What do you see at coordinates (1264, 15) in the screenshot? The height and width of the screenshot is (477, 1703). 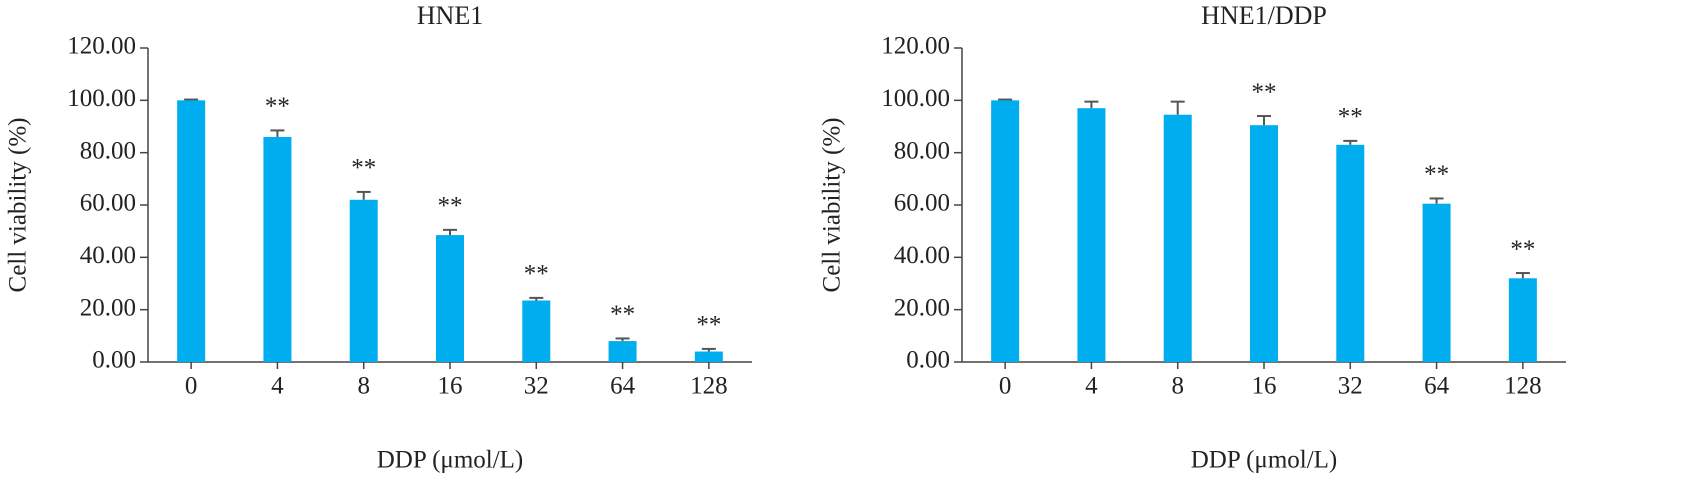 I see `chart-title: HNE1/DDP` at bounding box center [1264, 15].